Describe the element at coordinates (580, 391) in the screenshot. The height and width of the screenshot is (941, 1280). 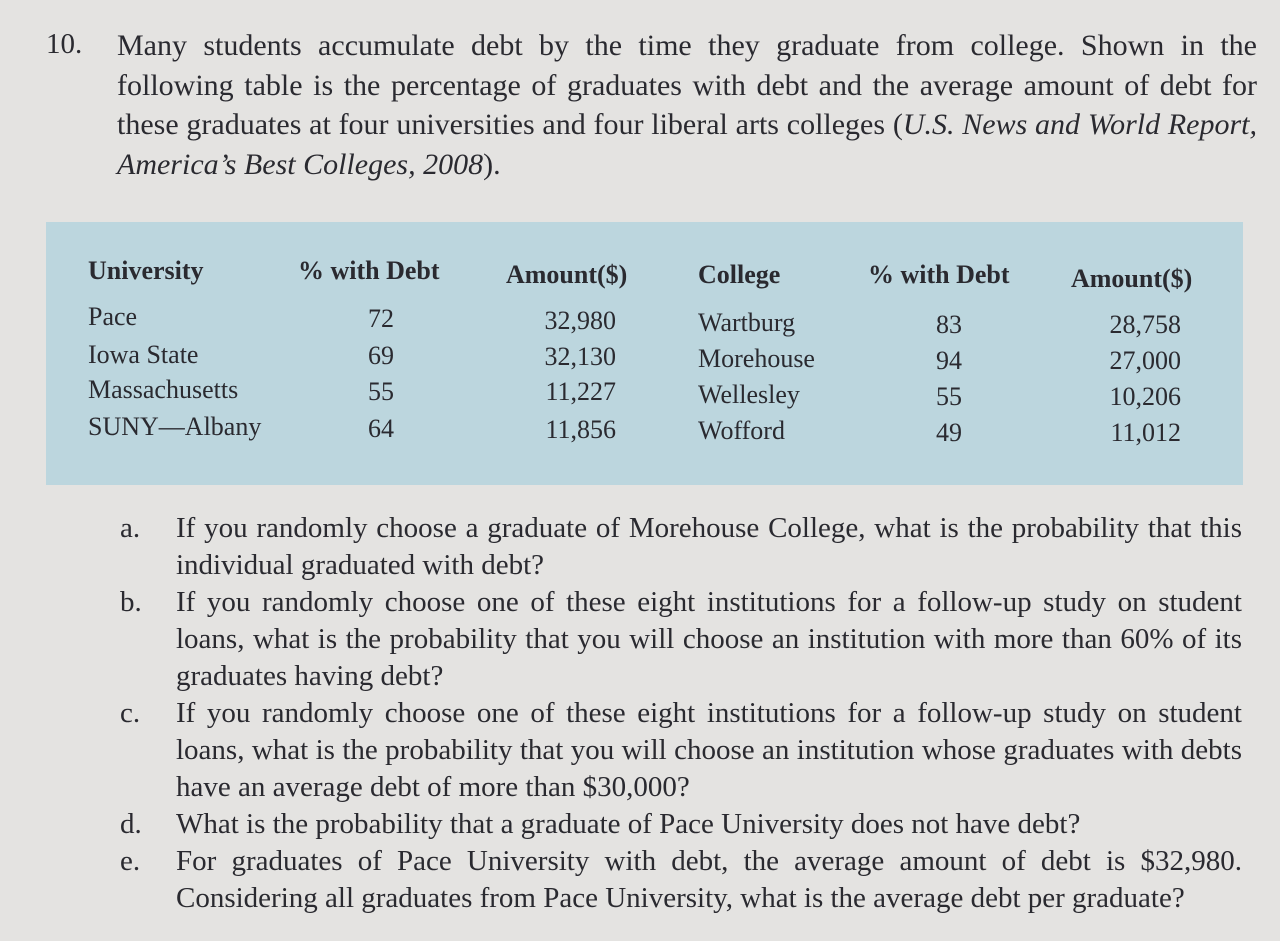
I see `university-amount: 11,227` at that location.